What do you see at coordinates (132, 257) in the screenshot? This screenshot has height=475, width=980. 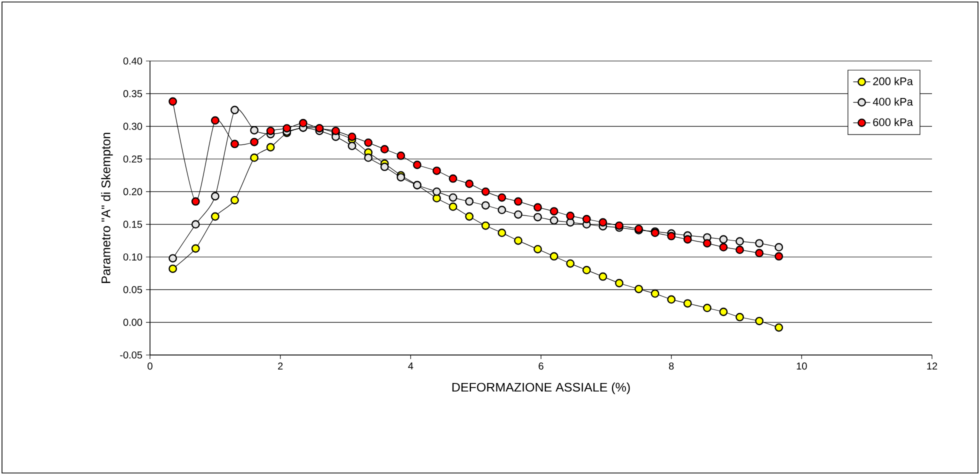 I see `y-tick-label: 0.10` at bounding box center [132, 257].